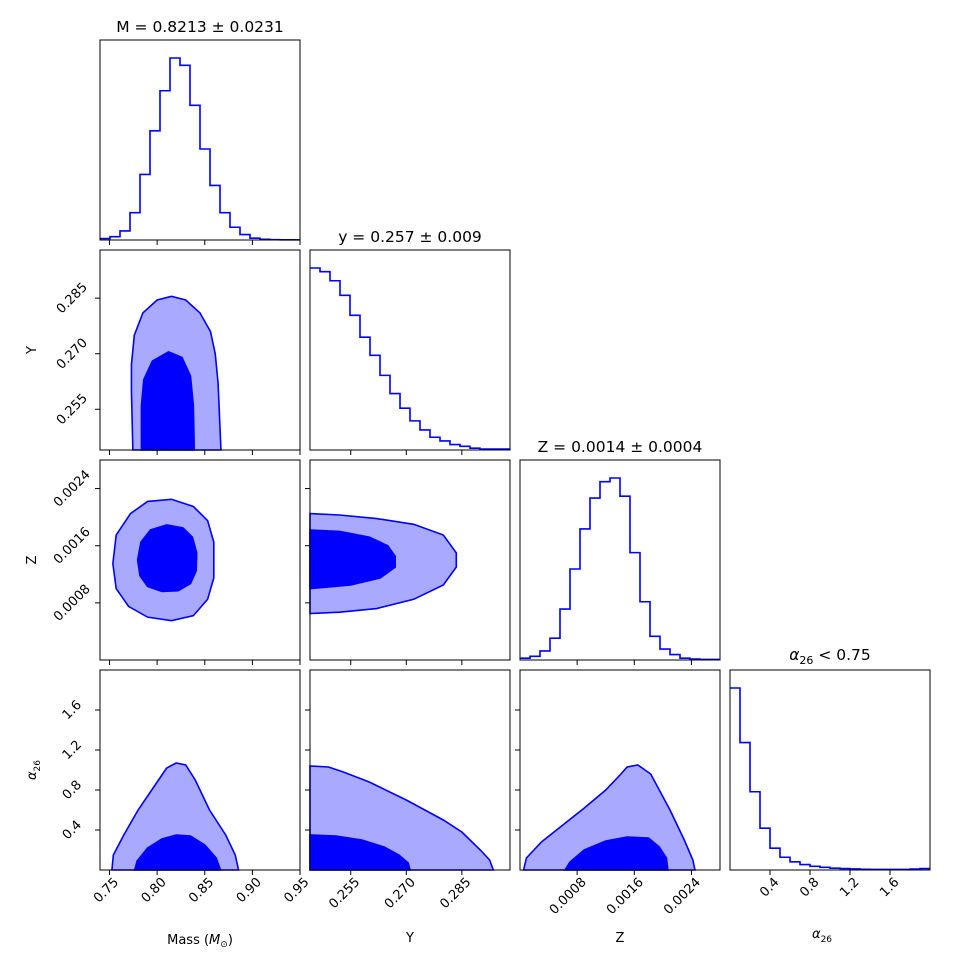 The image size is (970, 970). Describe the element at coordinates (409, 938) in the screenshot. I see `x-axis-label-y: Y` at that location.